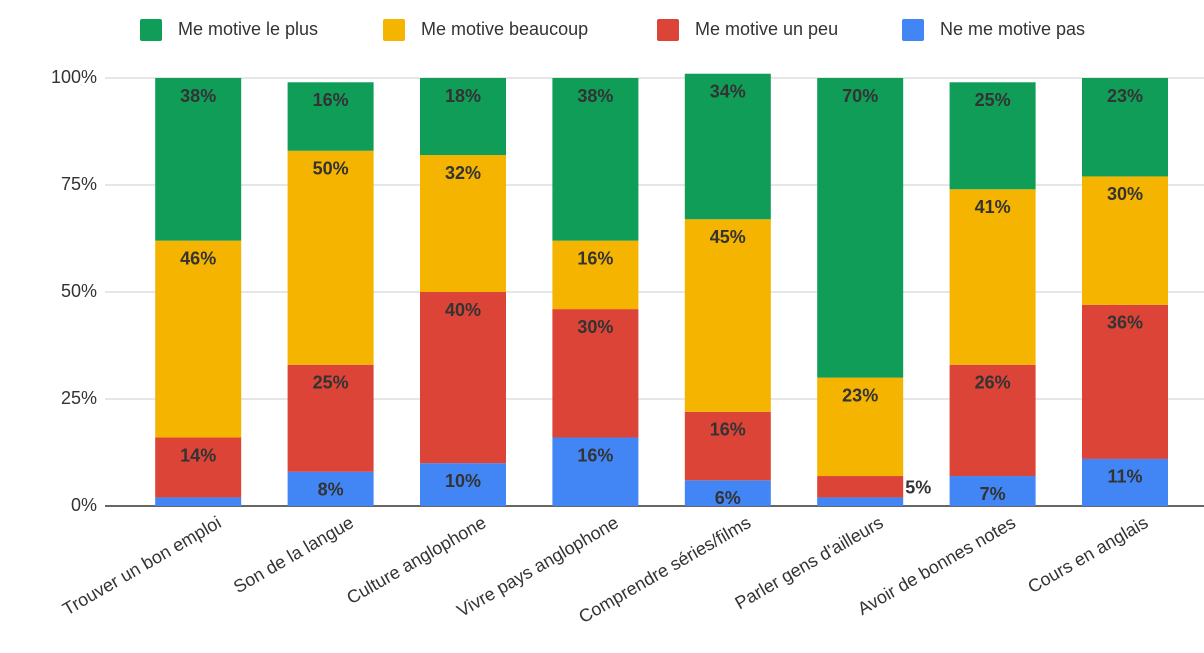 The image size is (1204, 653). Describe the element at coordinates (728, 498) in the screenshot. I see `data-label: 6%` at that location.